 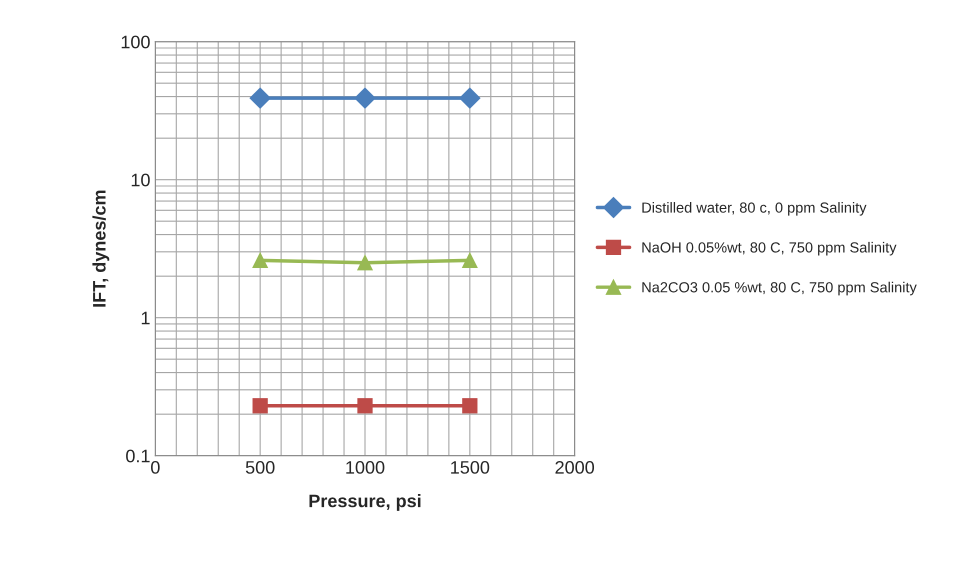 I want to click on legend-label: NaOH 0.05%wt, 80 C, 750 ppm Salinity, so click(x=769, y=249).